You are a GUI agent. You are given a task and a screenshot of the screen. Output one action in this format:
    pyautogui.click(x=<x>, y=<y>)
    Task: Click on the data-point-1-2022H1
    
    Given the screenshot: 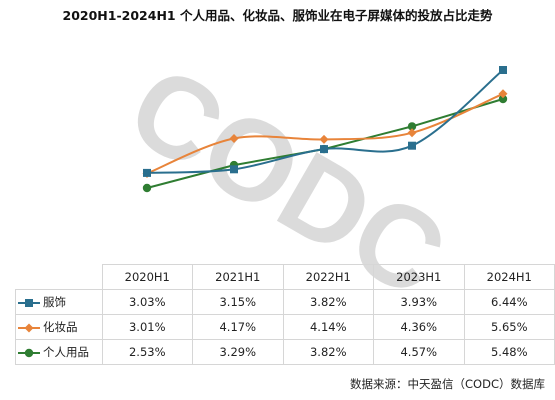 What is the action you would take?
    pyautogui.click(x=324, y=149)
    